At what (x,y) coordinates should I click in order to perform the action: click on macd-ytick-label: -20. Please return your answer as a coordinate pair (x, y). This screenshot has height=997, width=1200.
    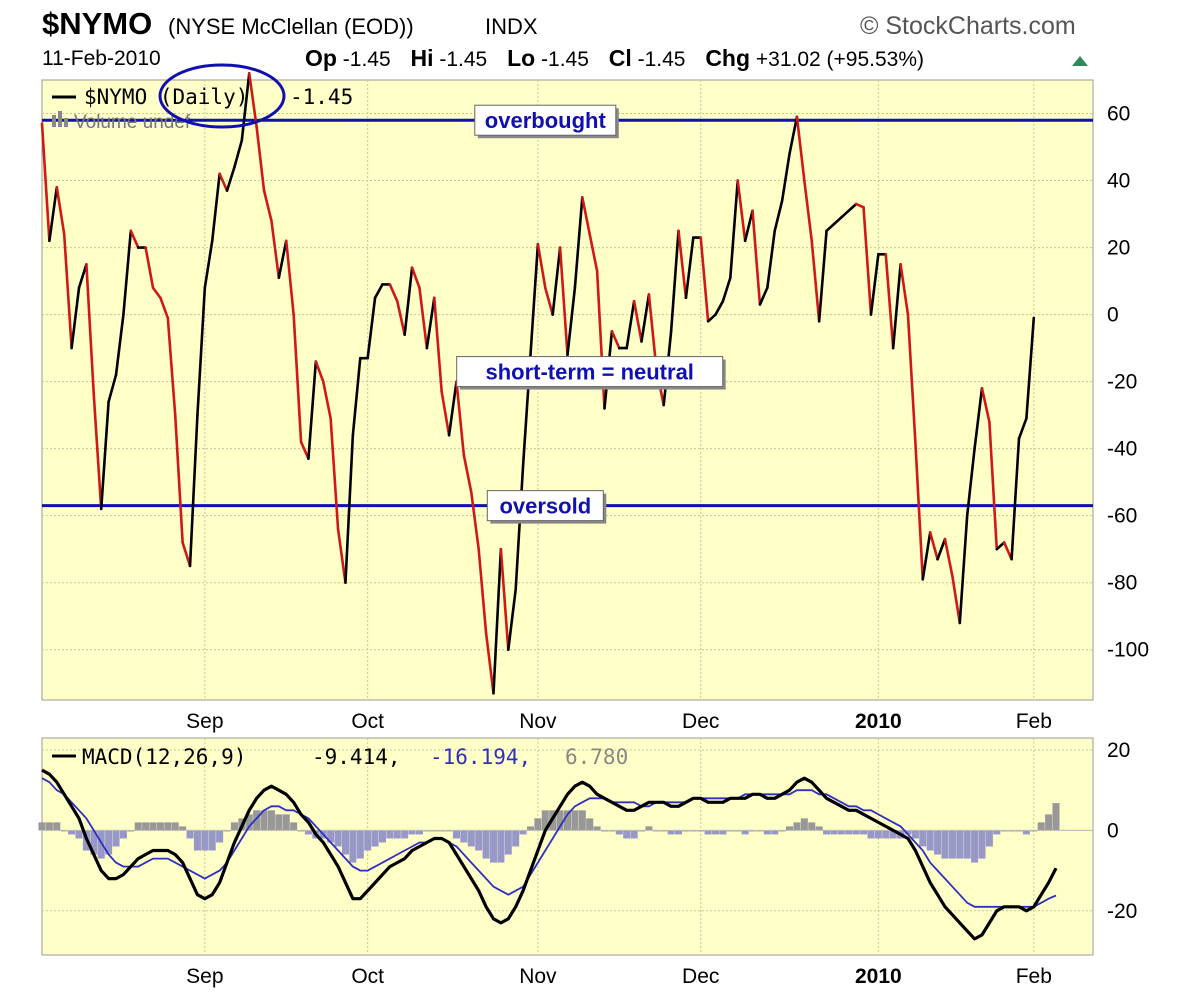
    Looking at the image, I should click on (1122, 911).